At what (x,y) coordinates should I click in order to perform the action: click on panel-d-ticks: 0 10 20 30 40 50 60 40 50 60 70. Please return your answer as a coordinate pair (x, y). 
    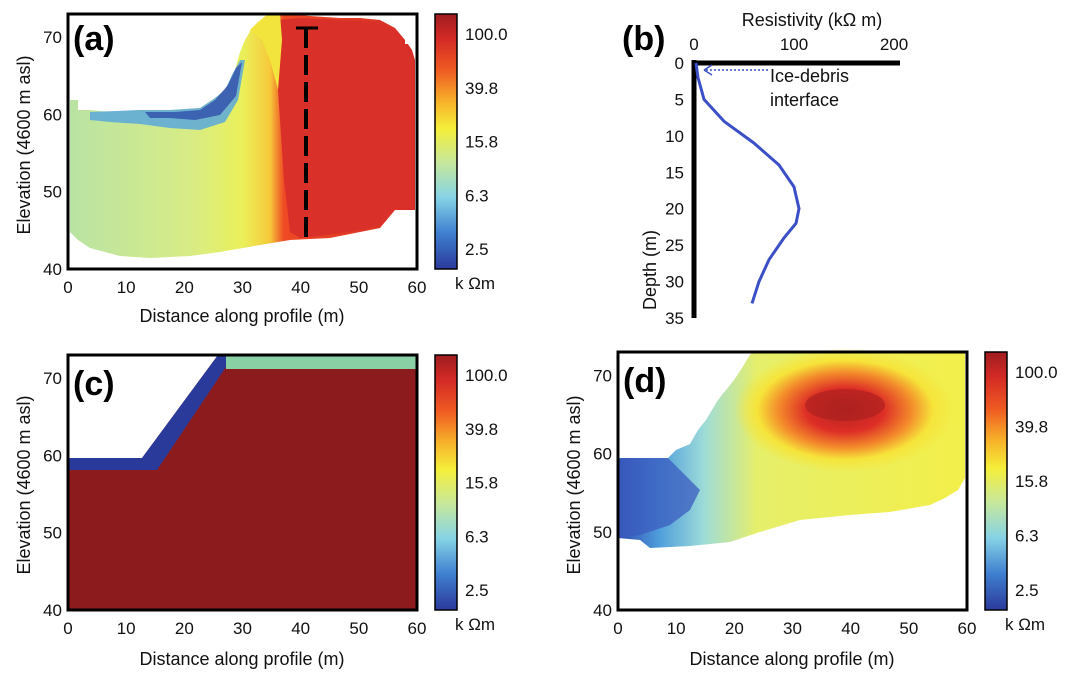
    Looking at the image, I should click on (784, 502).